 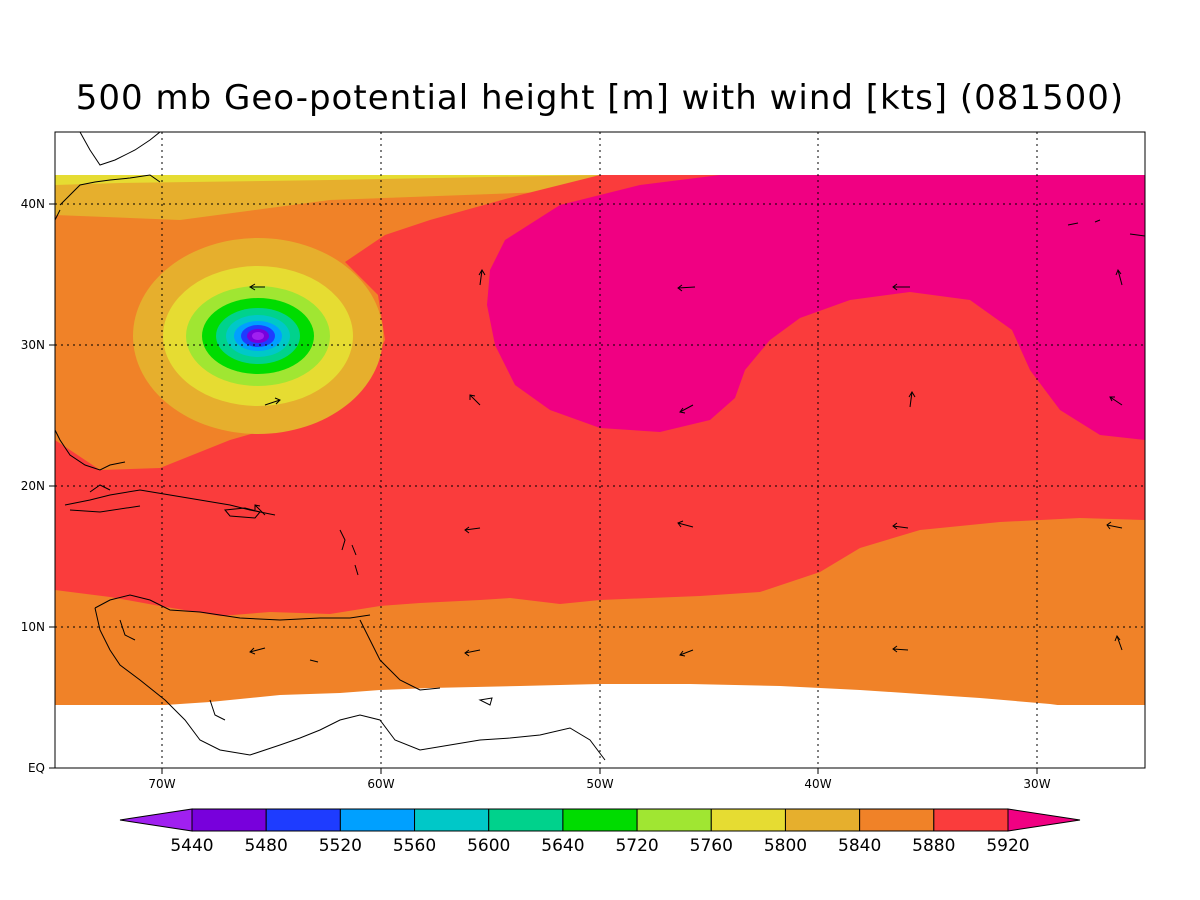 What do you see at coordinates (933, 846) in the screenshot?
I see `colorbar-label: 5880` at bounding box center [933, 846].